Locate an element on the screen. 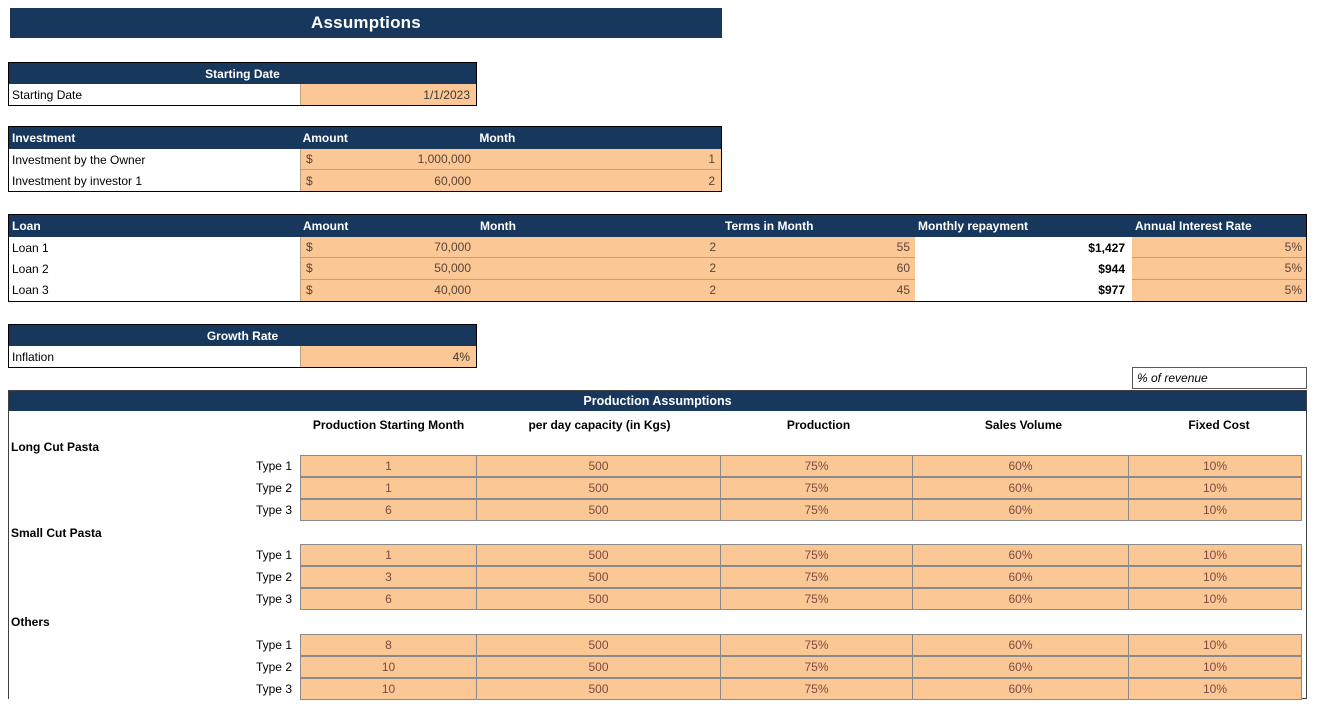 This screenshot has height=709, width=1335. amount-value: 40,000 is located at coordinates (452, 290).